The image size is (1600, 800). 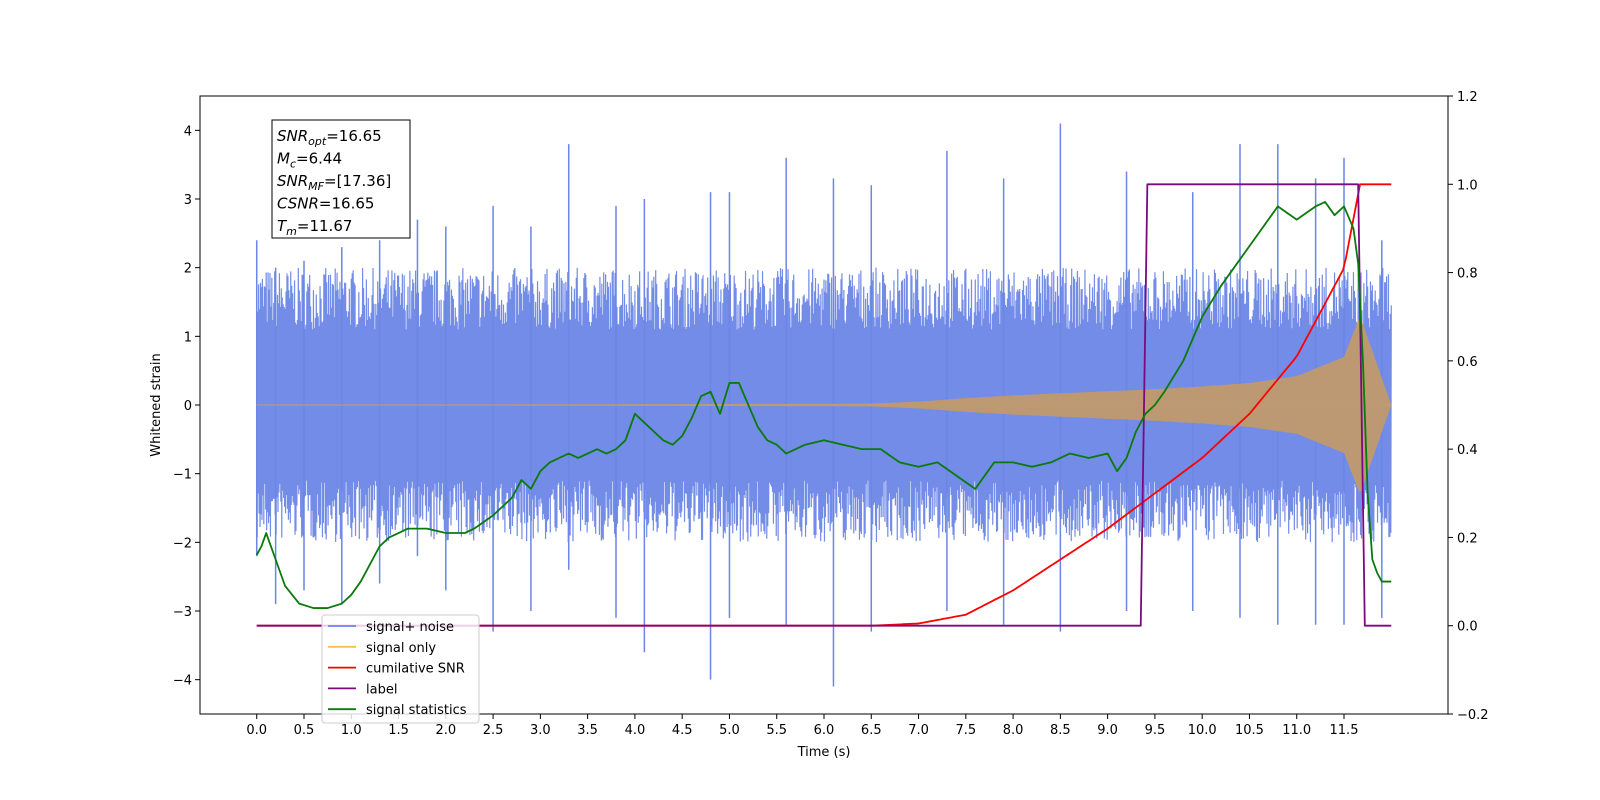 What do you see at coordinates (682, 730) in the screenshot?
I see `x-tick-label: 4.5` at bounding box center [682, 730].